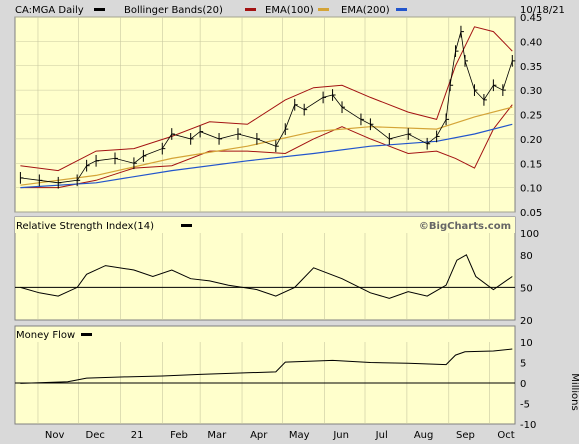 This screenshot has width=579, height=444. Describe the element at coordinates (179, 435) in the screenshot. I see `x-tick-label: Feb` at that location.